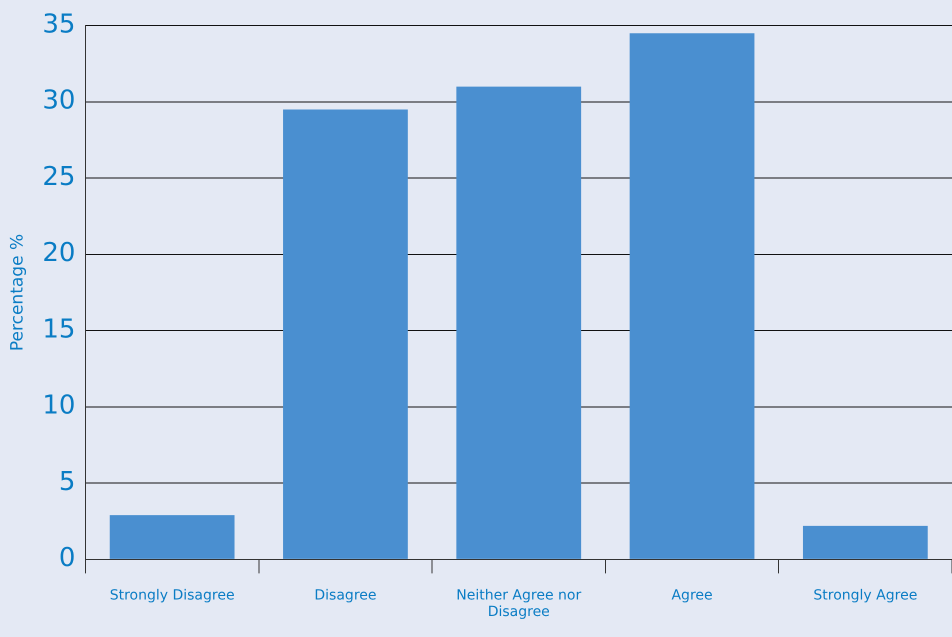  I want to click on y-tick-label: 0, so click(67, 558).